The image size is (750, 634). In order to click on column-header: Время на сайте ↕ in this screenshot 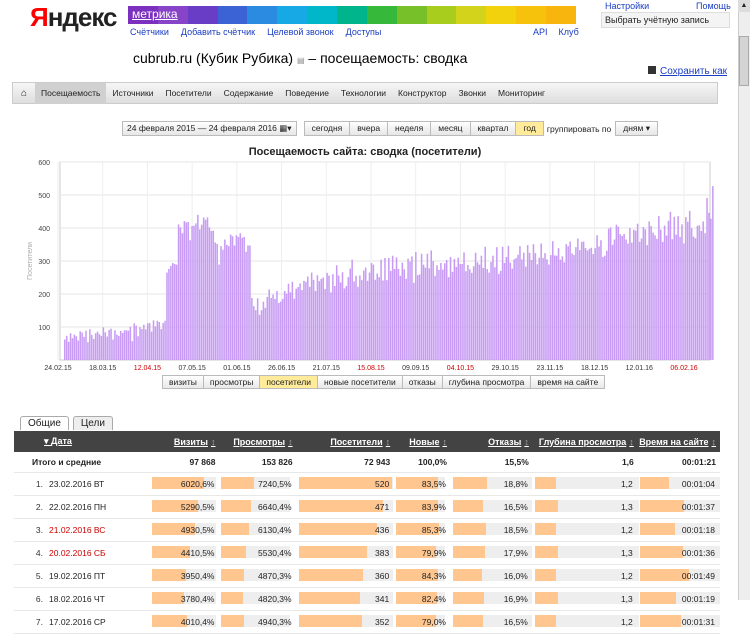, I will do `click(678, 441)`.